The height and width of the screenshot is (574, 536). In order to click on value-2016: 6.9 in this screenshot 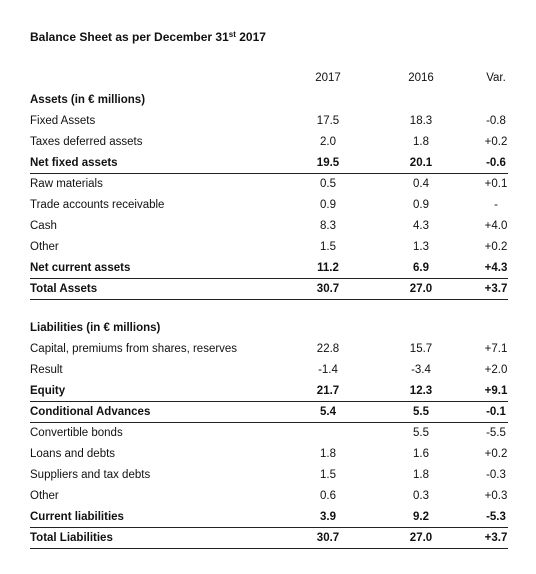, I will do `click(421, 268)`.